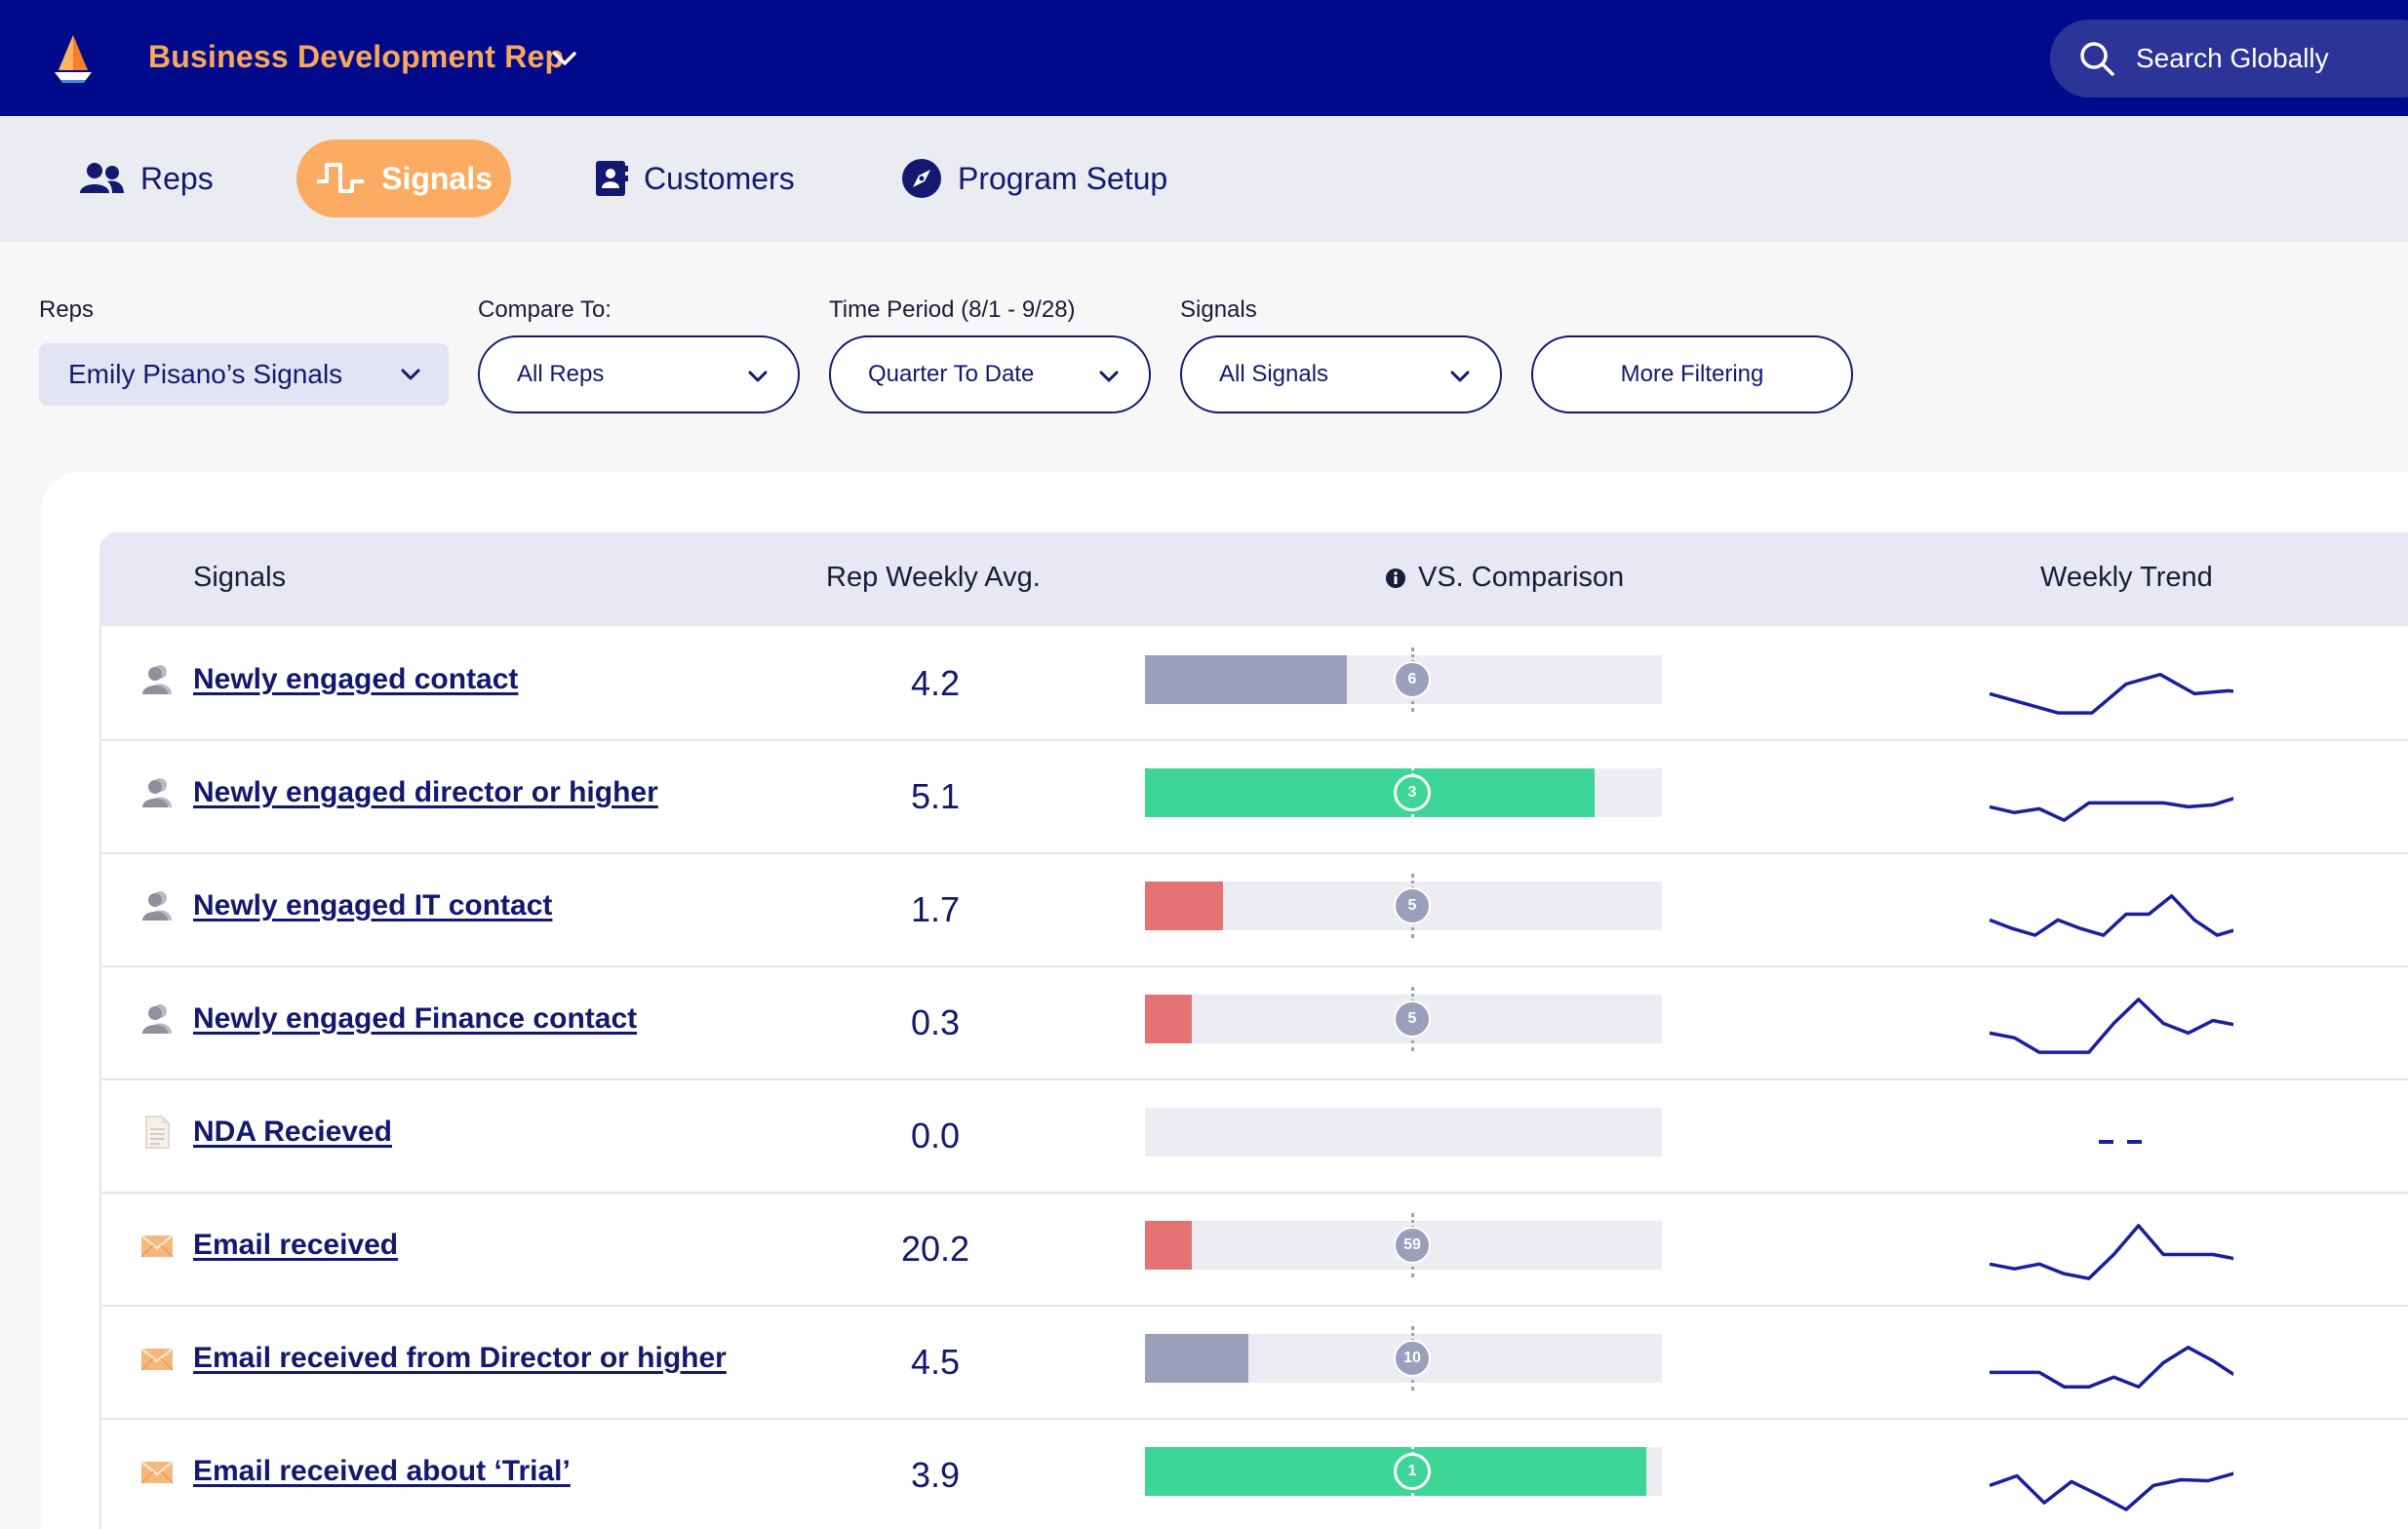 The height and width of the screenshot is (1529, 2408). What do you see at coordinates (425, 792) in the screenshot?
I see `signal-link: Newly engaged director or higher` at bounding box center [425, 792].